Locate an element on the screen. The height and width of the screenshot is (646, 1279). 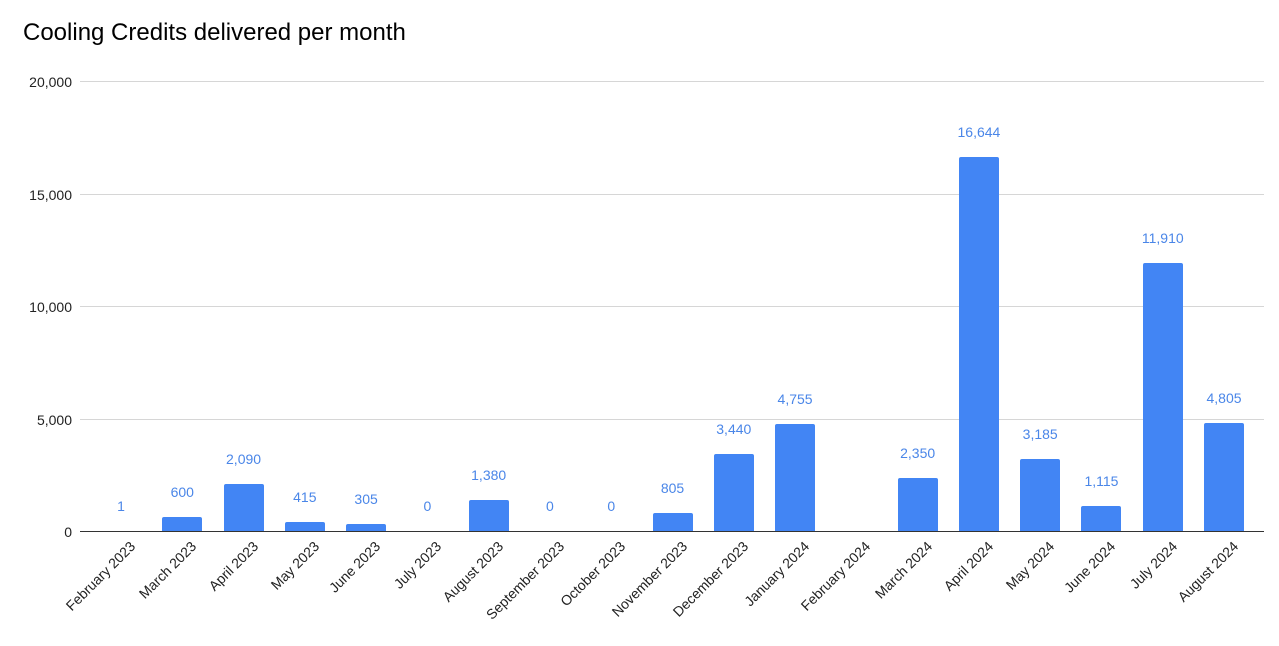
chart-title: Cooling Credits delivered per month is located at coordinates (214, 32).